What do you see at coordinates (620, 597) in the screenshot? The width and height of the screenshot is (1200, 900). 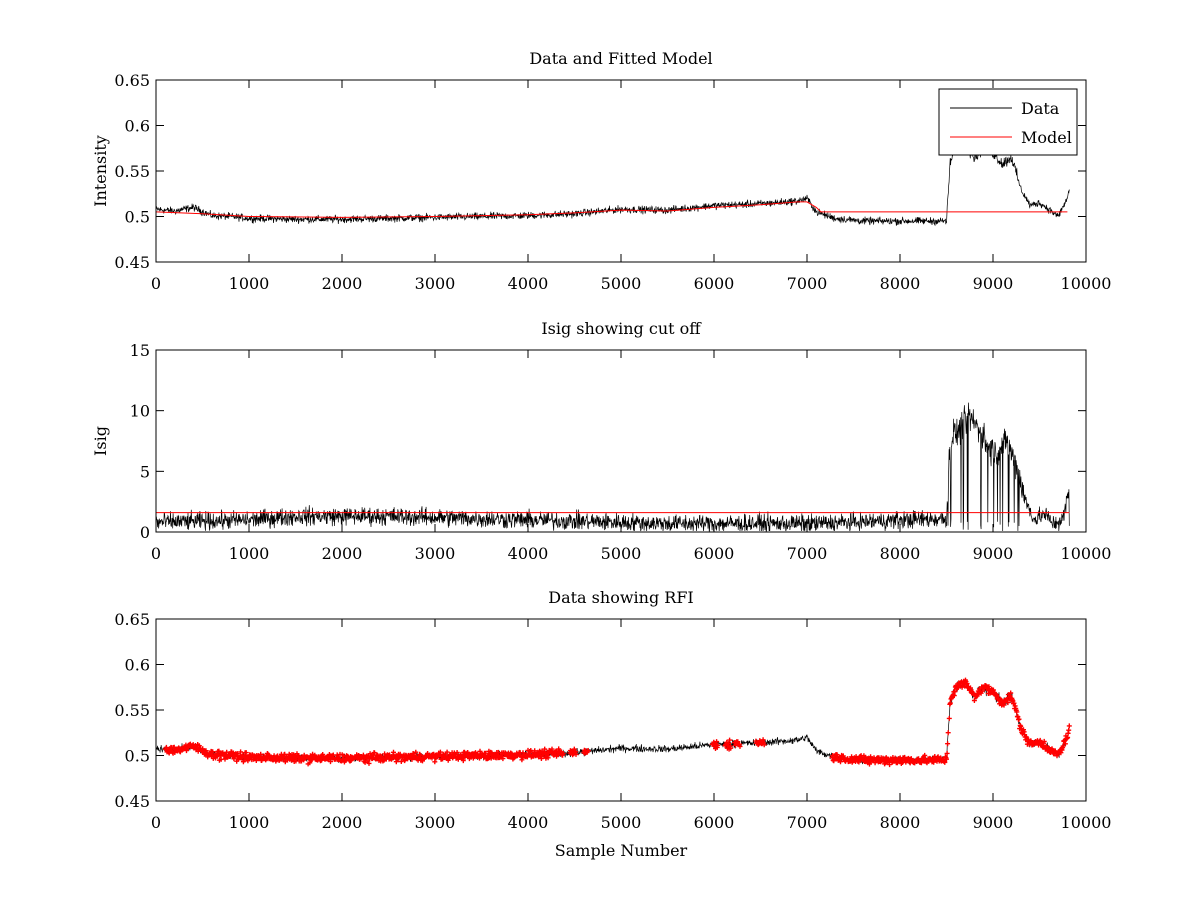 I see `chart-title: Data showing RFI` at bounding box center [620, 597].